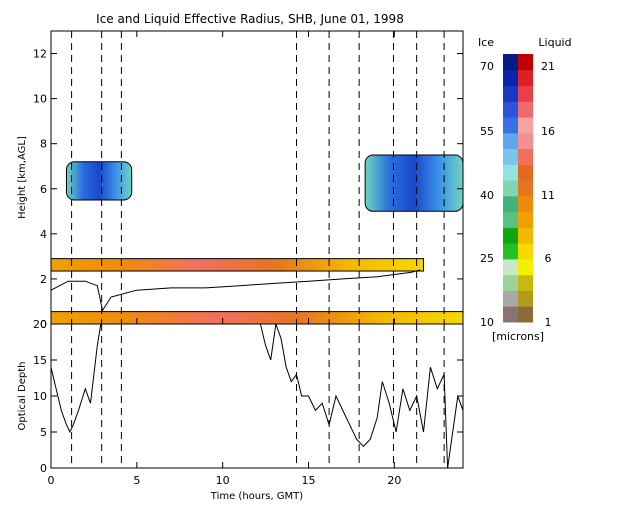  What do you see at coordinates (394, 480) in the screenshot?
I see `x-tick-label: 20` at bounding box center [394, 480].